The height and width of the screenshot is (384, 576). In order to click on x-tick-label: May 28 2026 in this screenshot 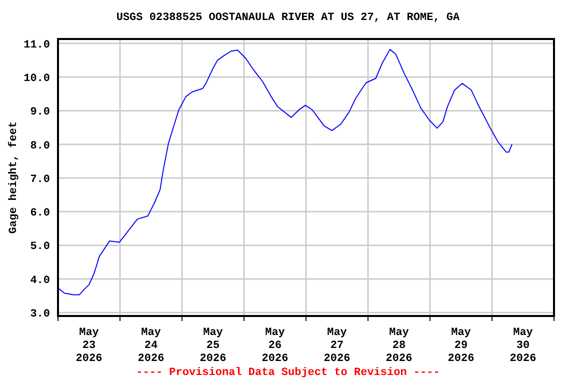, I will do `click(399, 346)`.